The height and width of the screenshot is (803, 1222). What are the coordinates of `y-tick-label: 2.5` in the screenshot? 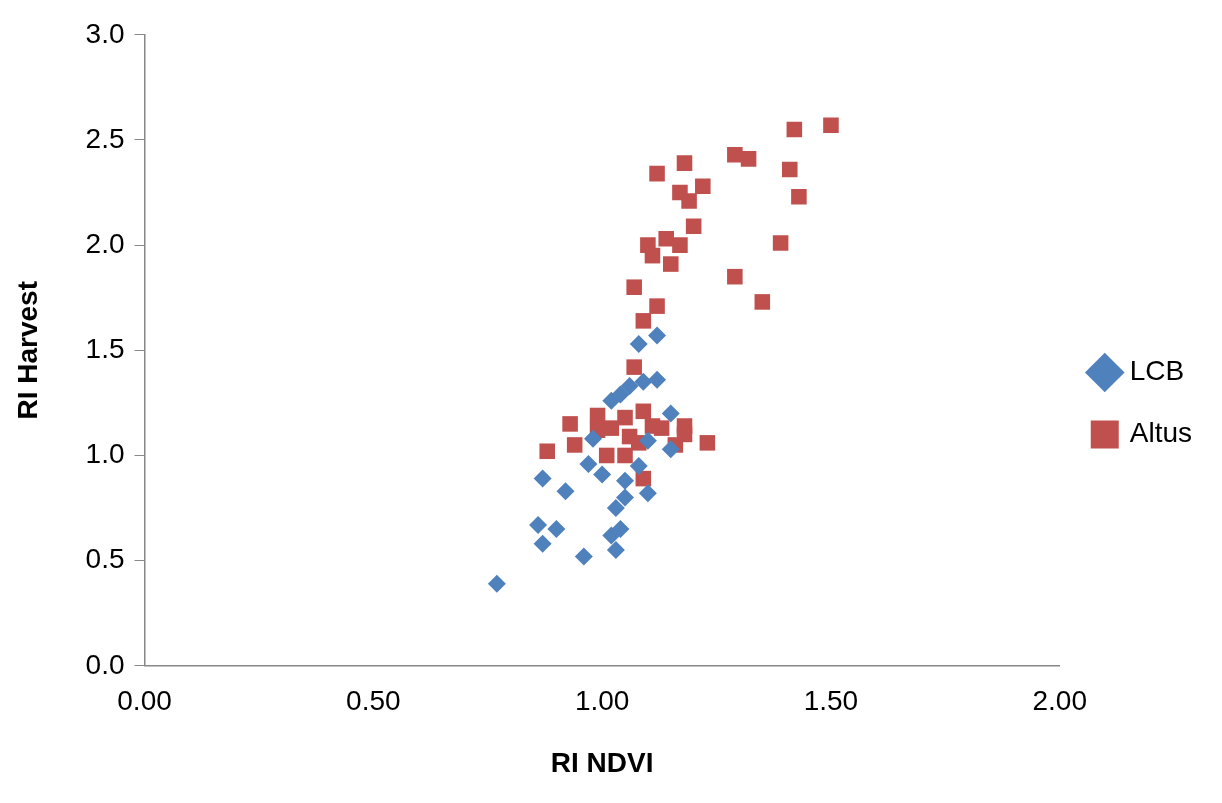 It's located at (105, 138).